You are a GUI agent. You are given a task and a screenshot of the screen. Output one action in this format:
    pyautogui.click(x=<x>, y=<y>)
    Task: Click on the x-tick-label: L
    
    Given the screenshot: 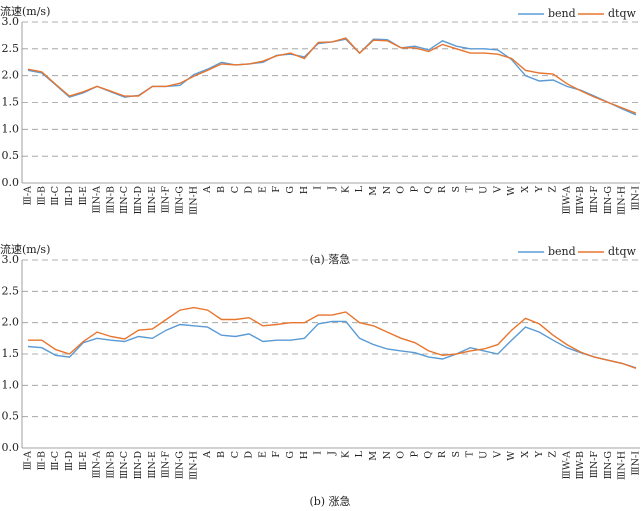 What is the action you would take?
    pyautogui.click(x=359, y=188)
    